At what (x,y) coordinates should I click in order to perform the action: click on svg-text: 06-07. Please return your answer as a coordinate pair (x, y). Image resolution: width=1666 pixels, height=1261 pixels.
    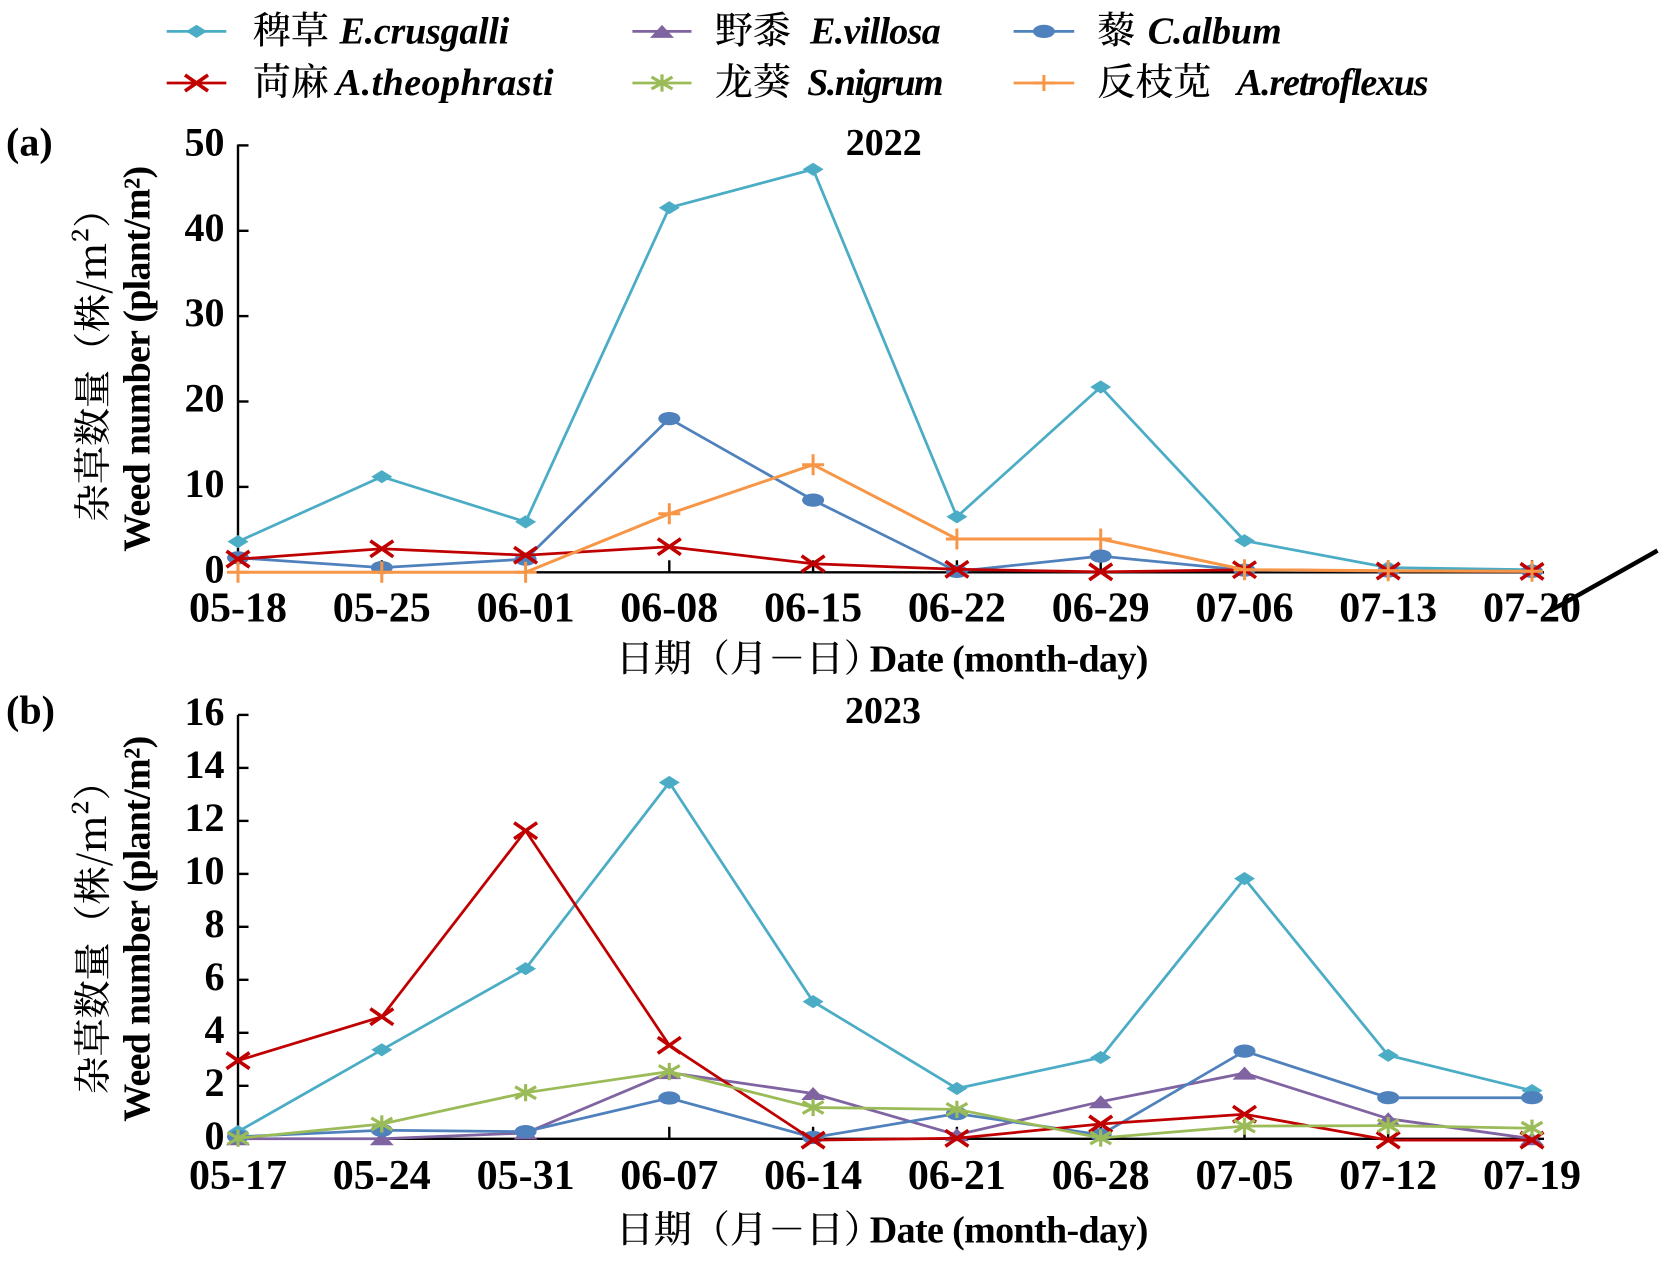
    Looking at the image, I should click on (669, 1176).